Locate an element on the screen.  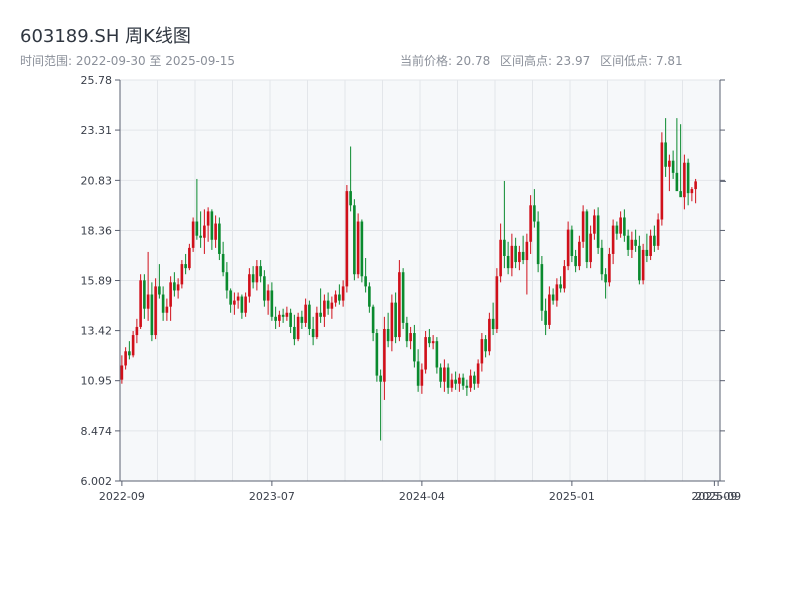
range-high-label: 区间高点: 23.97 is located at coordinates (545, 61).